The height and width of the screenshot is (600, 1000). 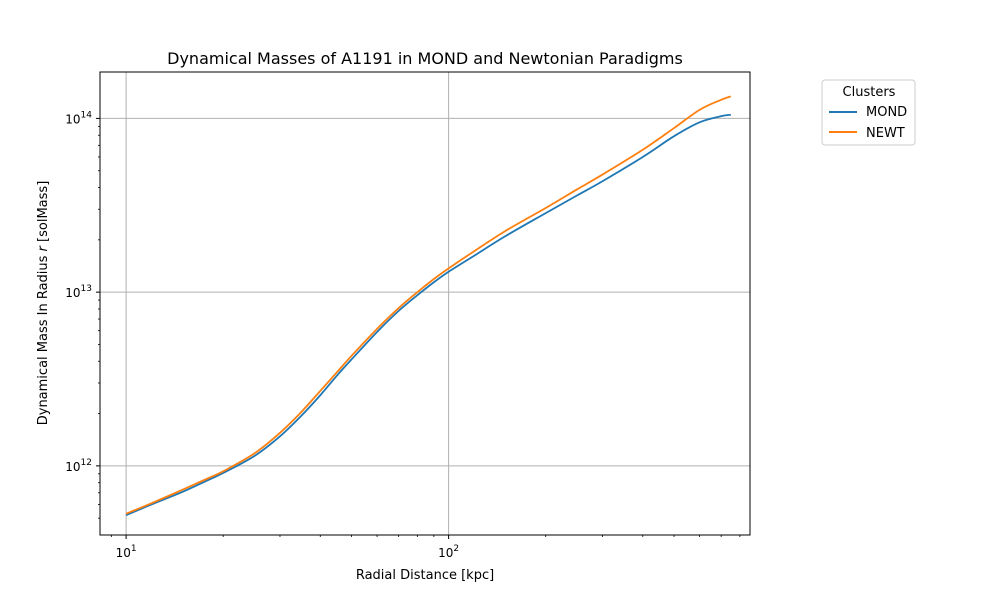 I want to click on legend: Clusters MOND NEWT, so click(x=868, y=112).